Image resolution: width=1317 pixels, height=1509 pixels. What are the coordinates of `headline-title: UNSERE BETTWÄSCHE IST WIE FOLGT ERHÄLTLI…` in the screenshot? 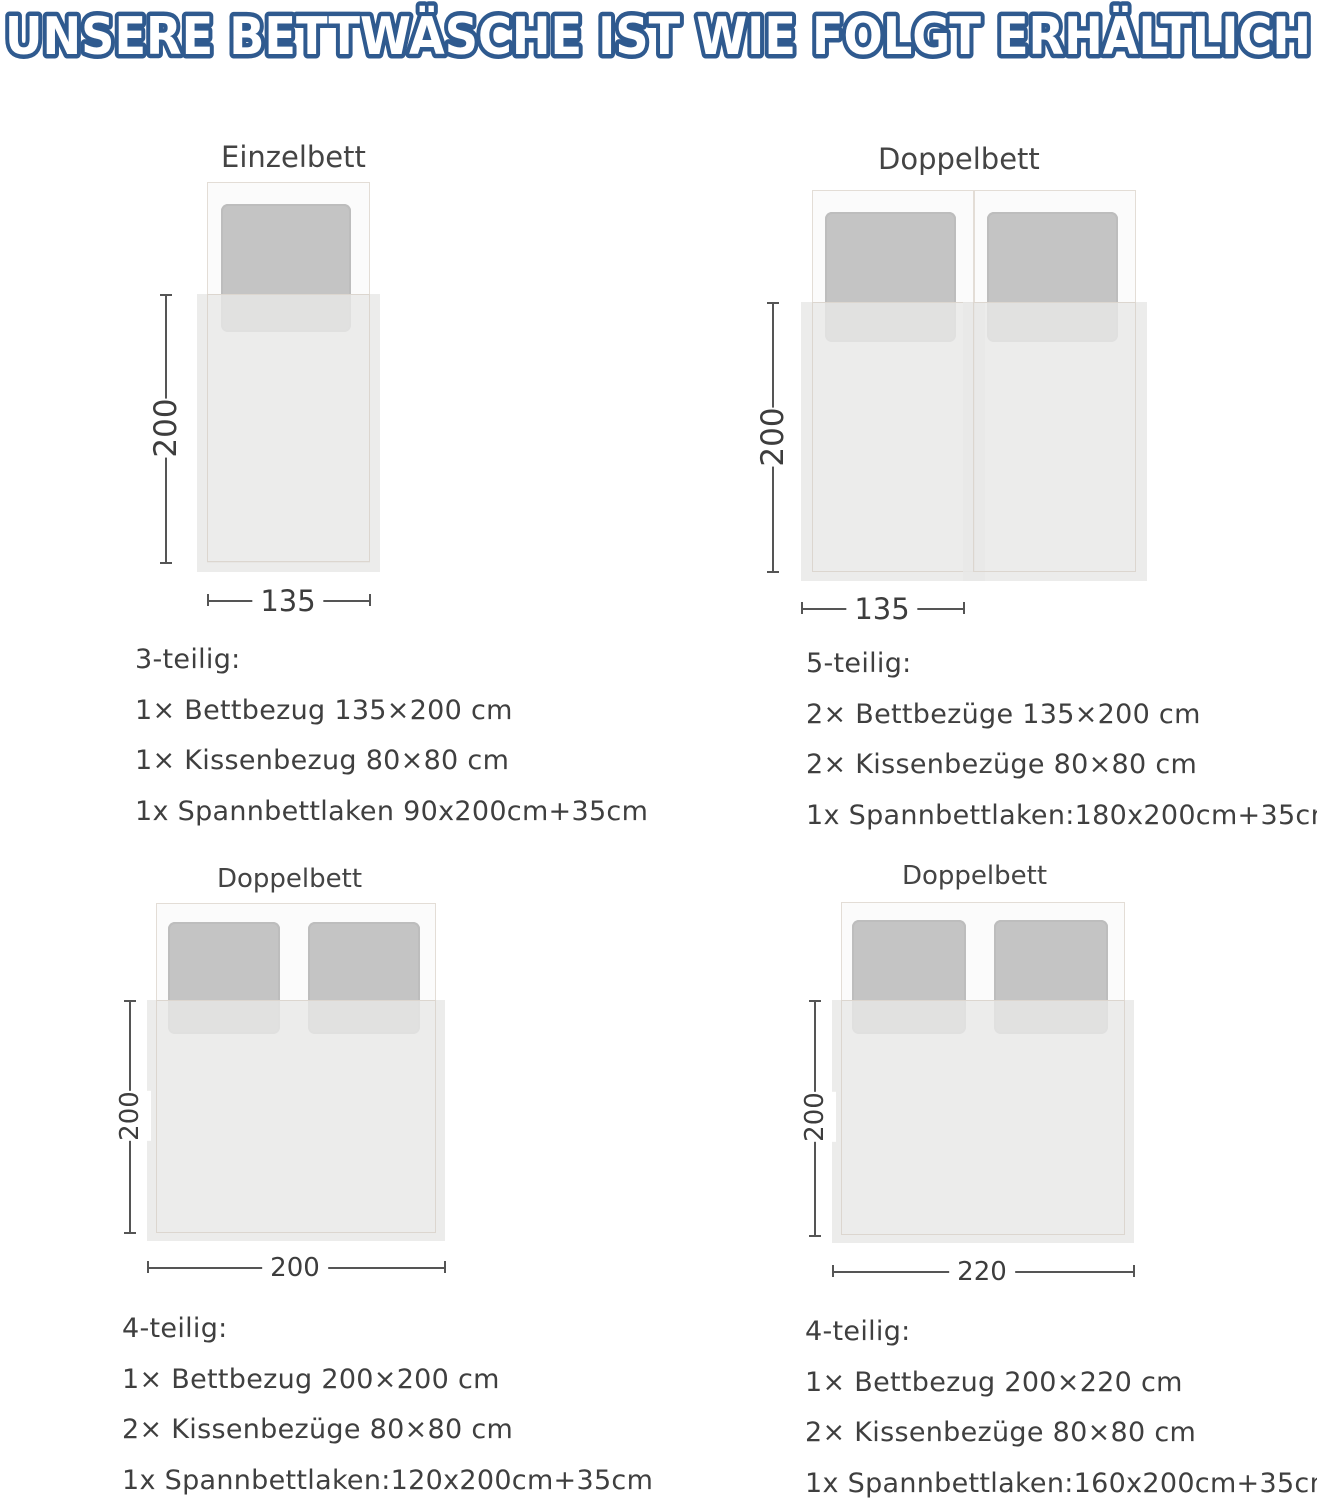 It's located at (658, 36).